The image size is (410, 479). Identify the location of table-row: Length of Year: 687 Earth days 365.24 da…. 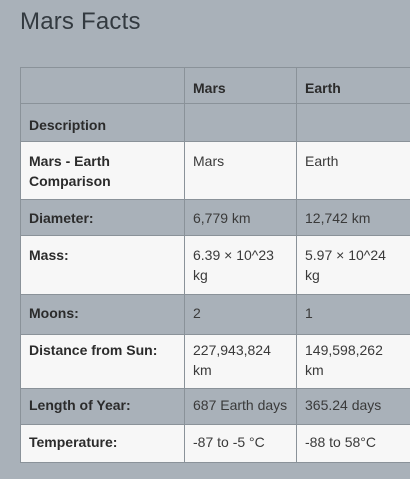
(215, 406).